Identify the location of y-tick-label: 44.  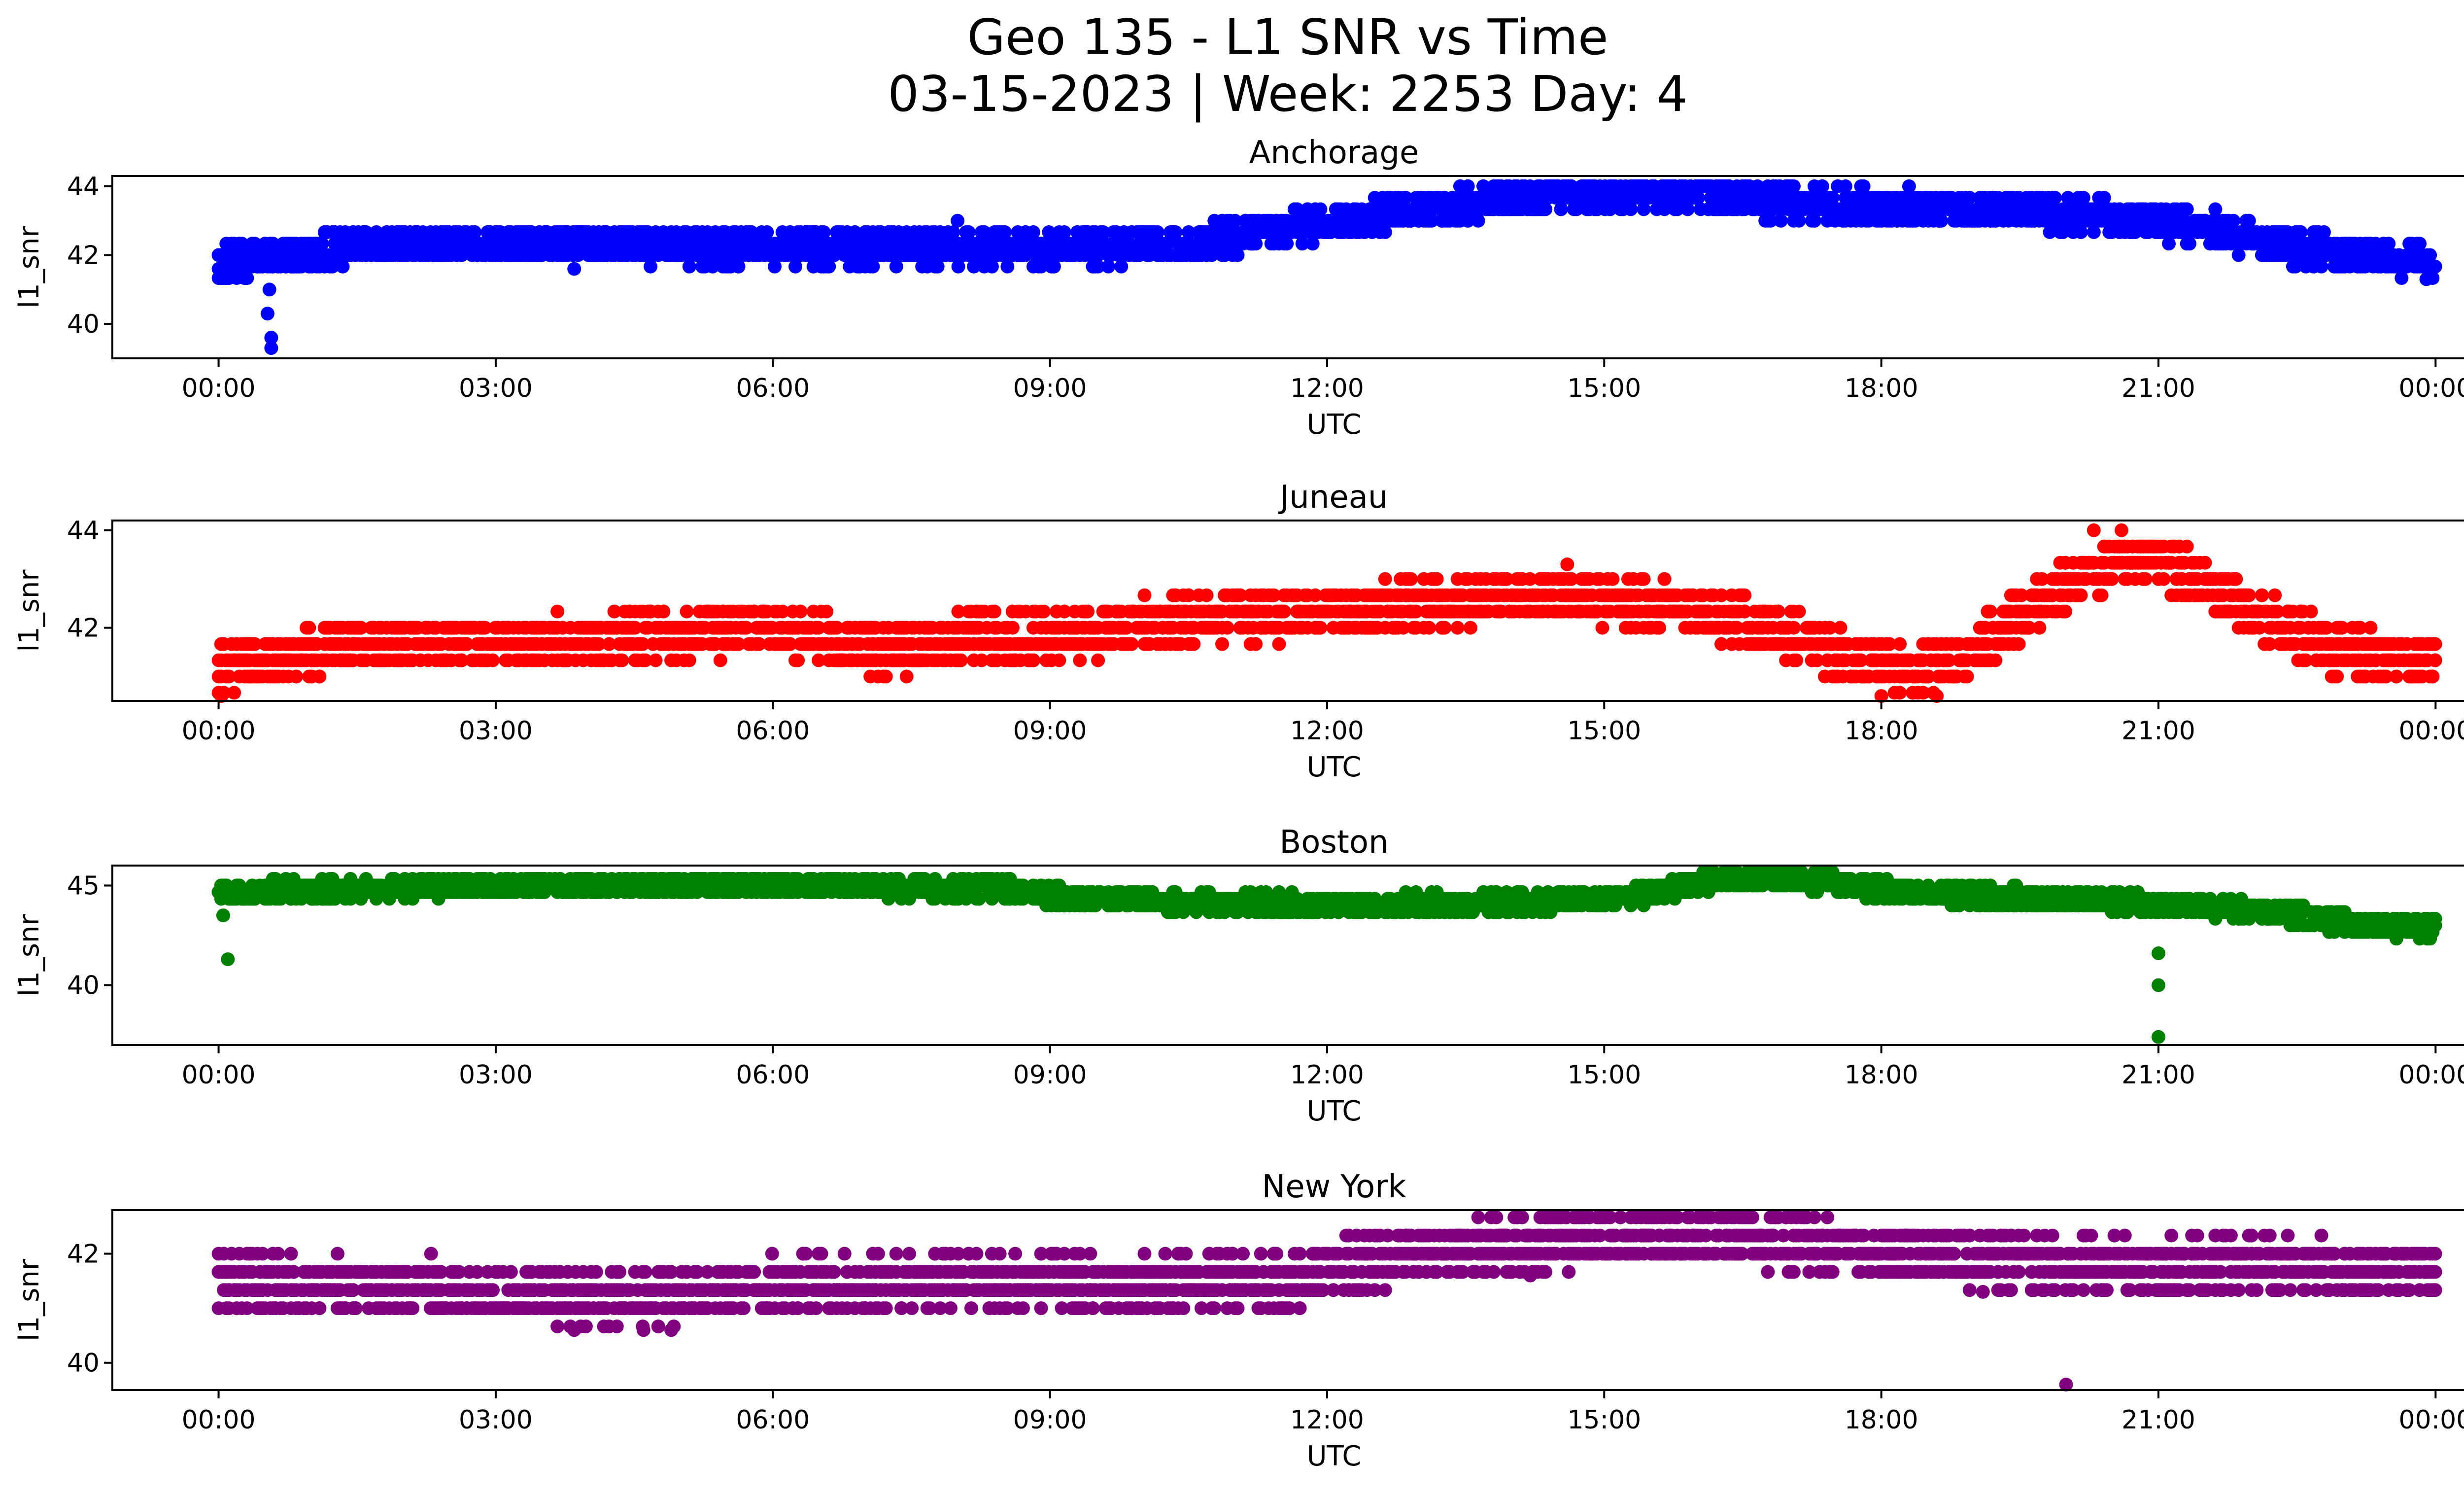
(83, 187).